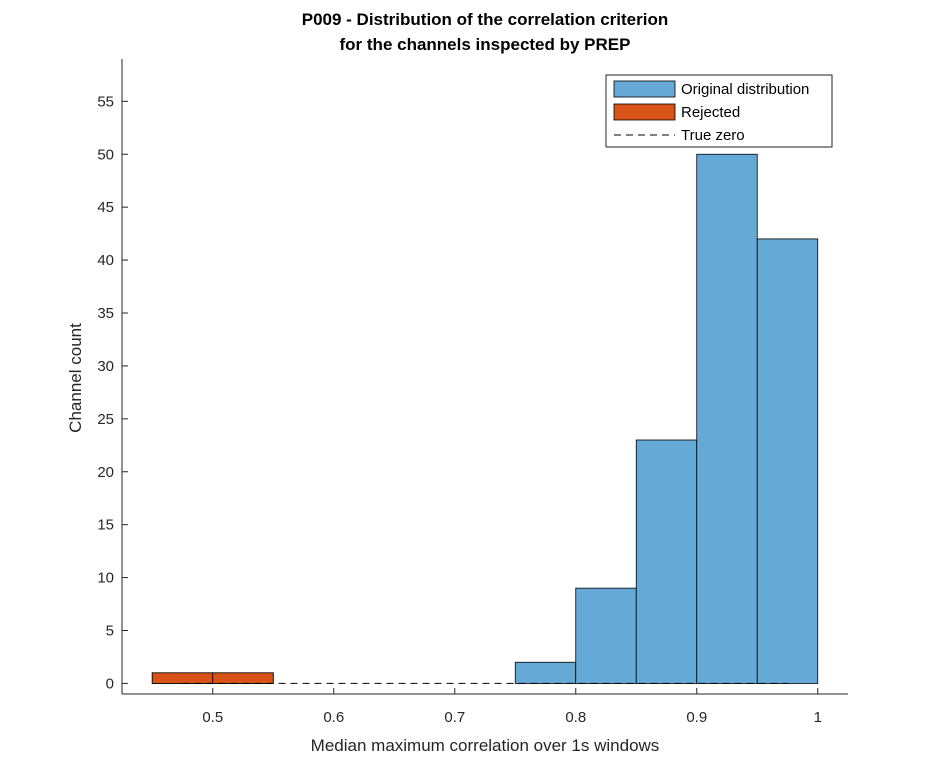 The width and height of the screenshot is (938, 781). Describe the element at coordinates (112, 392) in the screenshot. I see `y-axis-ticks: 0 5 10 15 20 25 30 35 40 45 50 55` at that location.